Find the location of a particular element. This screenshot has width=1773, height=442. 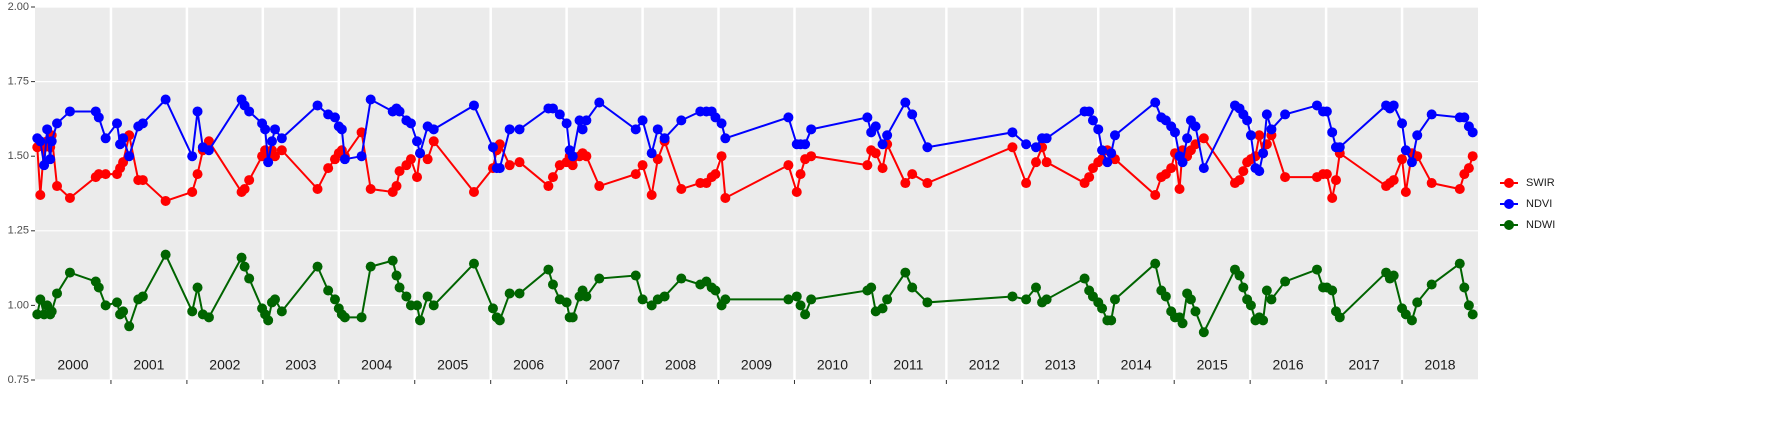

year-label: 2001 is located at coordinates (148, 365).